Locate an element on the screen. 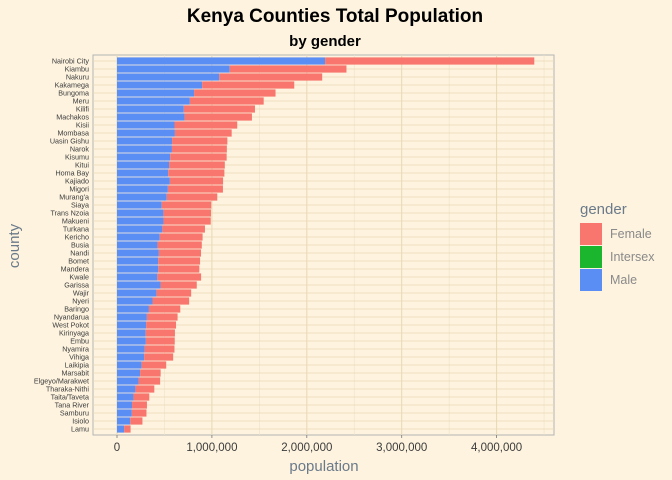  legend-items: Female Intersex Male is located at coordinates (617, 257).